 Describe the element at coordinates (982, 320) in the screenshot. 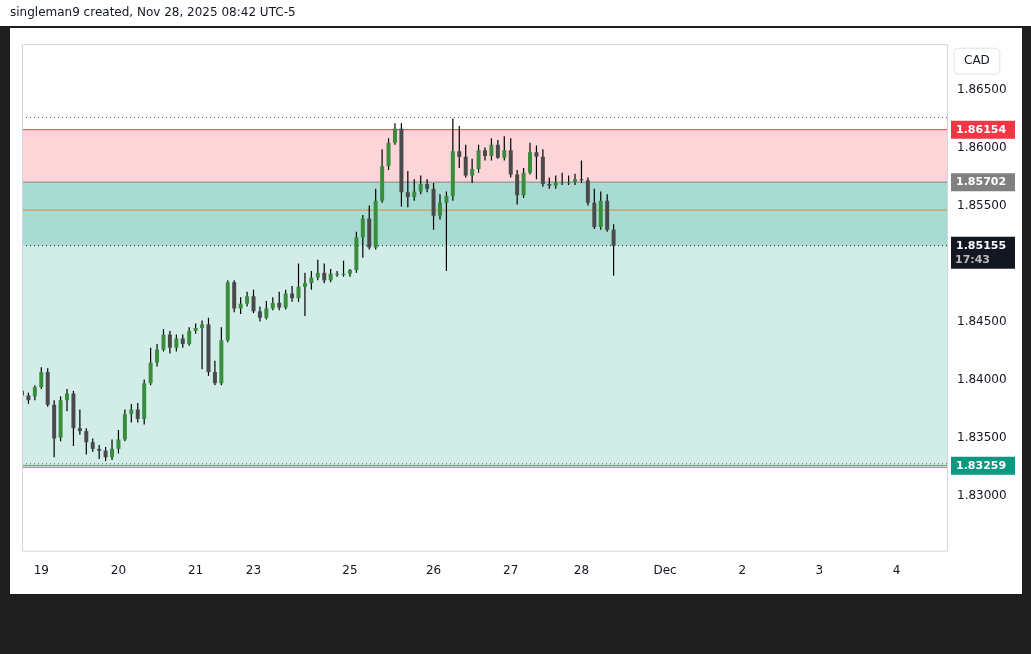

I see `y-tick-label: 1.84500` at that location.